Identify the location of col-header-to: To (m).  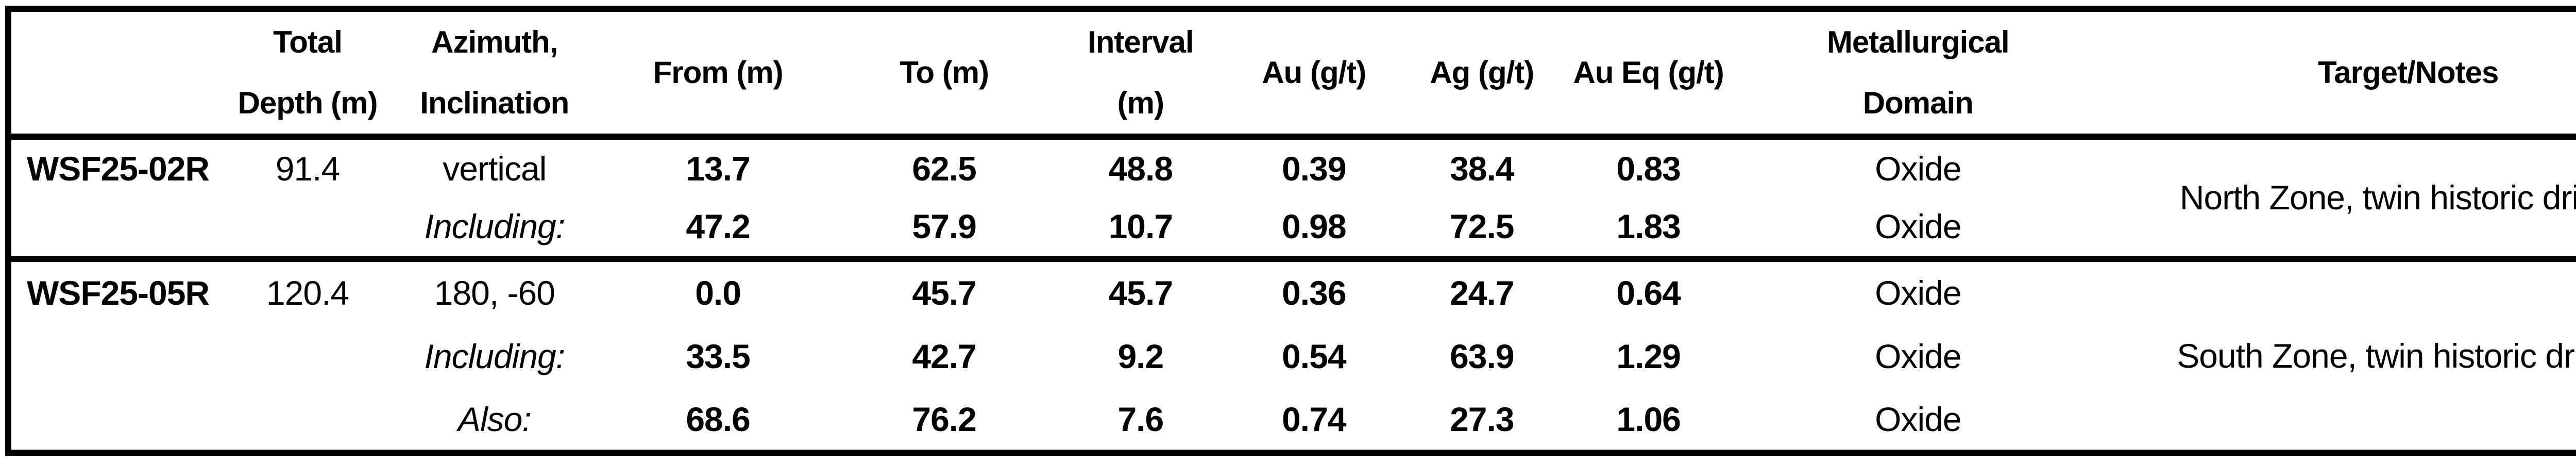
(944, 74).